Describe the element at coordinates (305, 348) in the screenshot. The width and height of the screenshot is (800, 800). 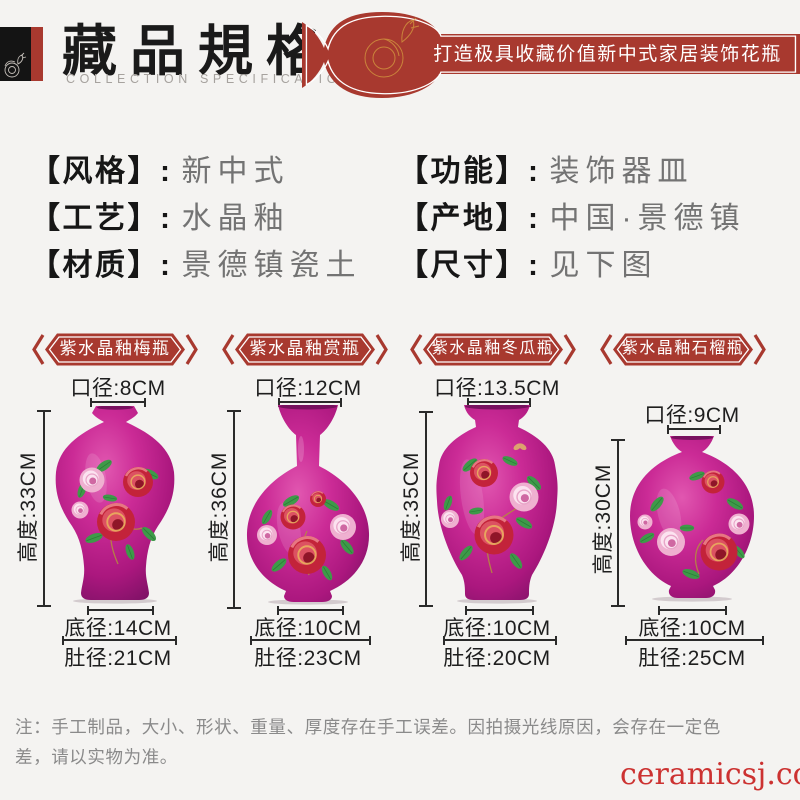
I see `vase-name: 紫水晶釉赏瓶` at that location.